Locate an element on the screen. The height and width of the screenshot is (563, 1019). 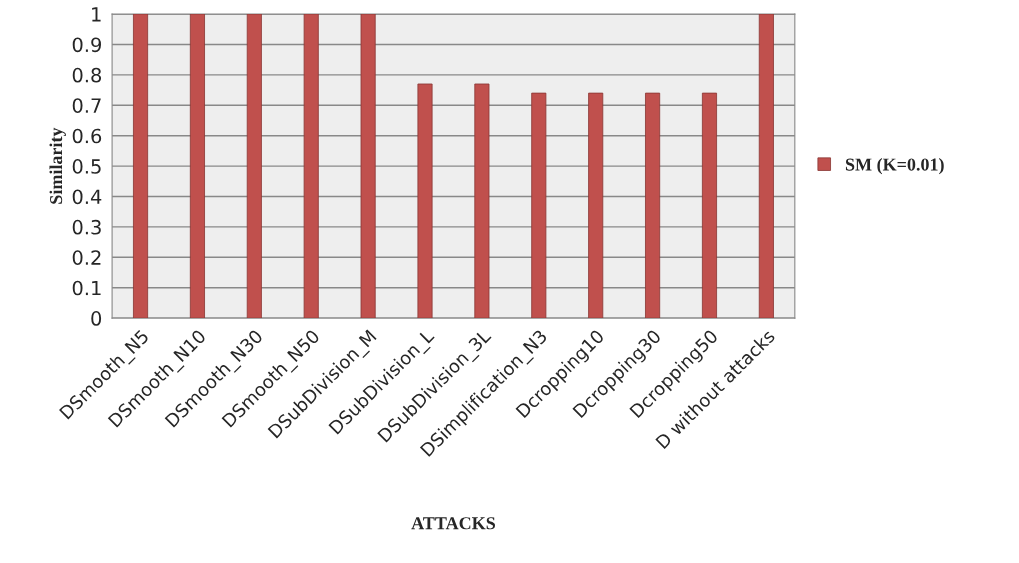
y-tick-label: 0.9 is located at coordinates (86, 45).